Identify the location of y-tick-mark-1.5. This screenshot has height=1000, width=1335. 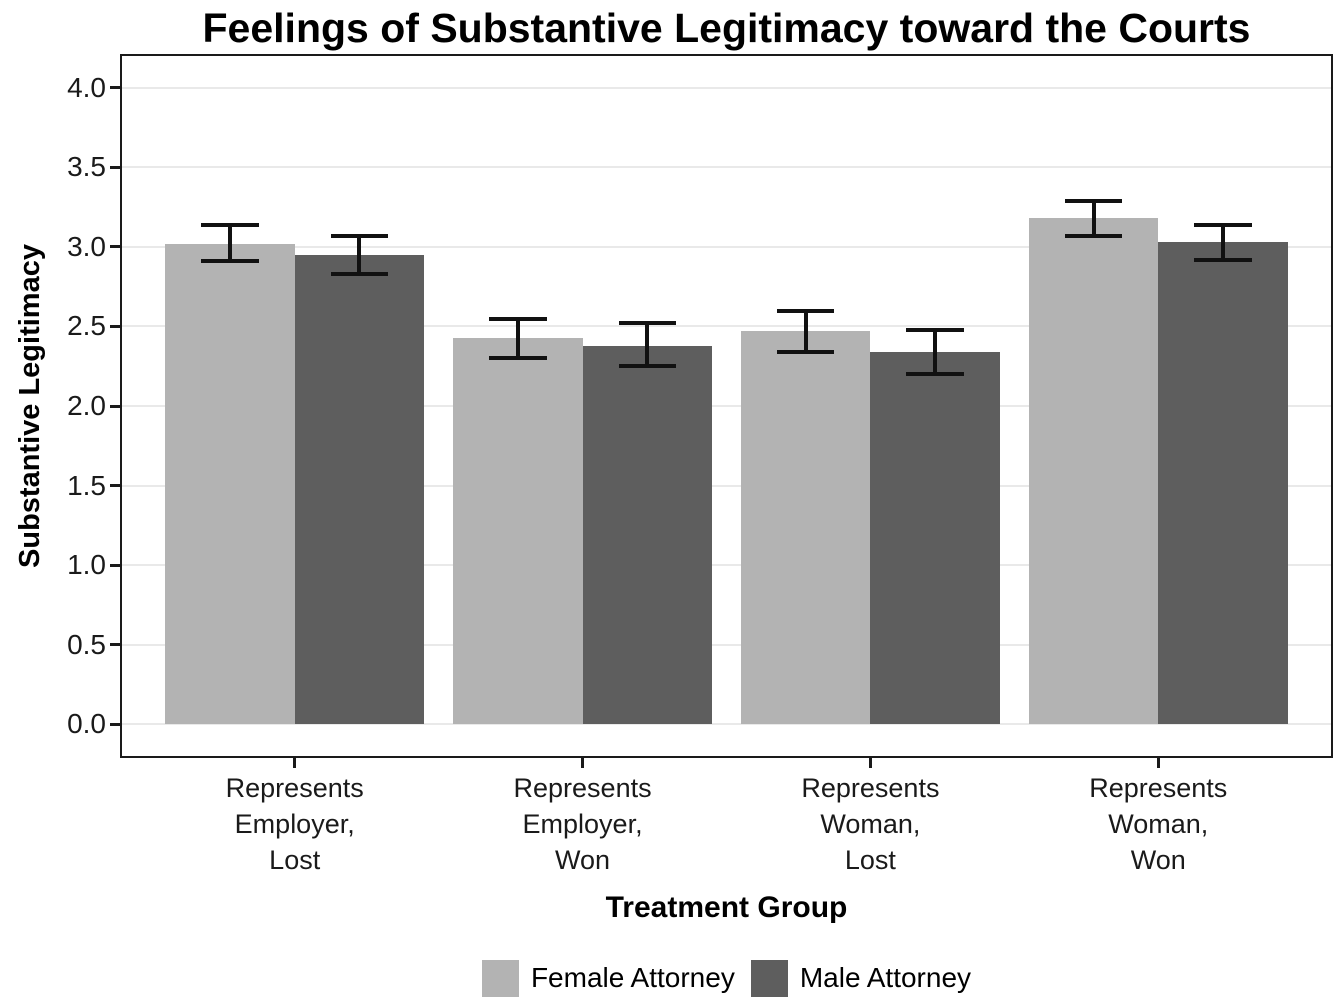
(115, 486).